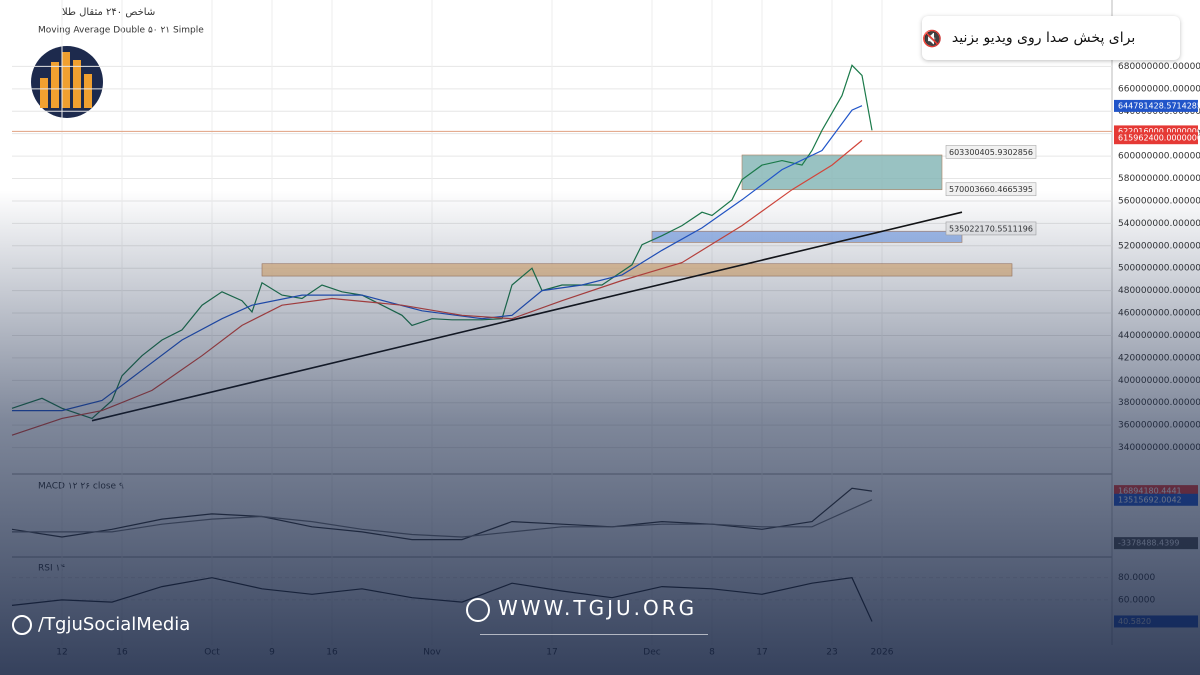 The width and height of the screenshot is (1200, 675). I want to click on x-tick-label: Oct, so click(212, 653).